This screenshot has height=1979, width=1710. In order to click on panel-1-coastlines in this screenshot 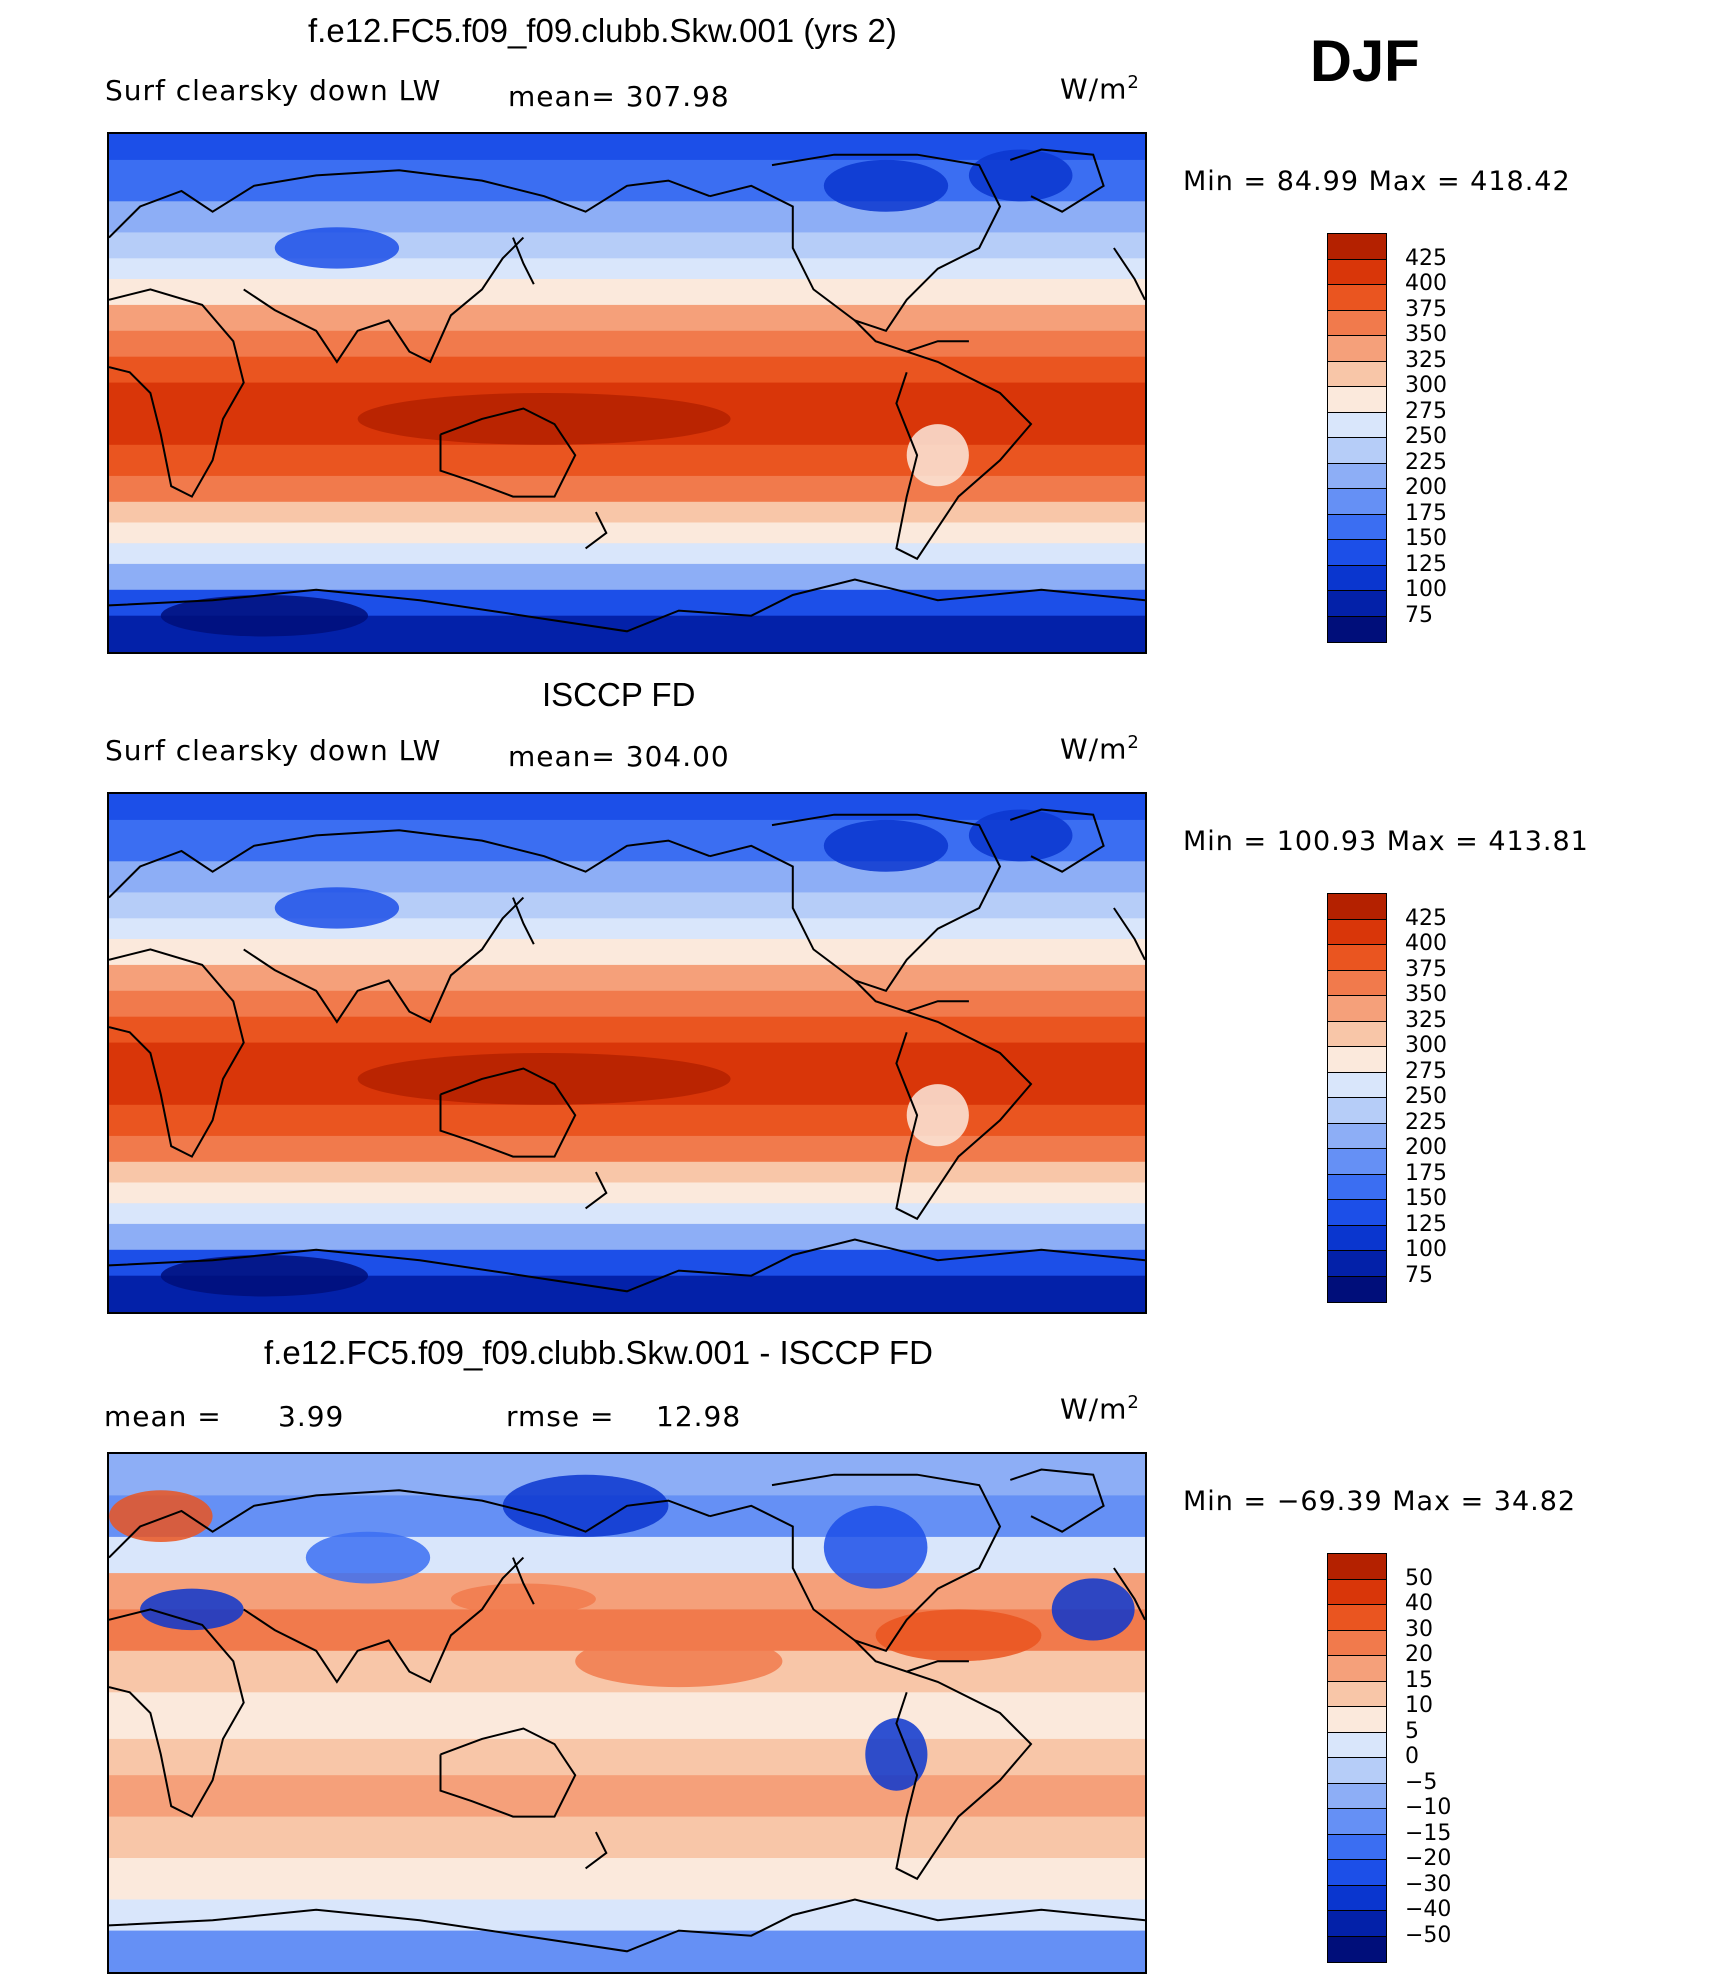, I will do `click(627, 390)`.